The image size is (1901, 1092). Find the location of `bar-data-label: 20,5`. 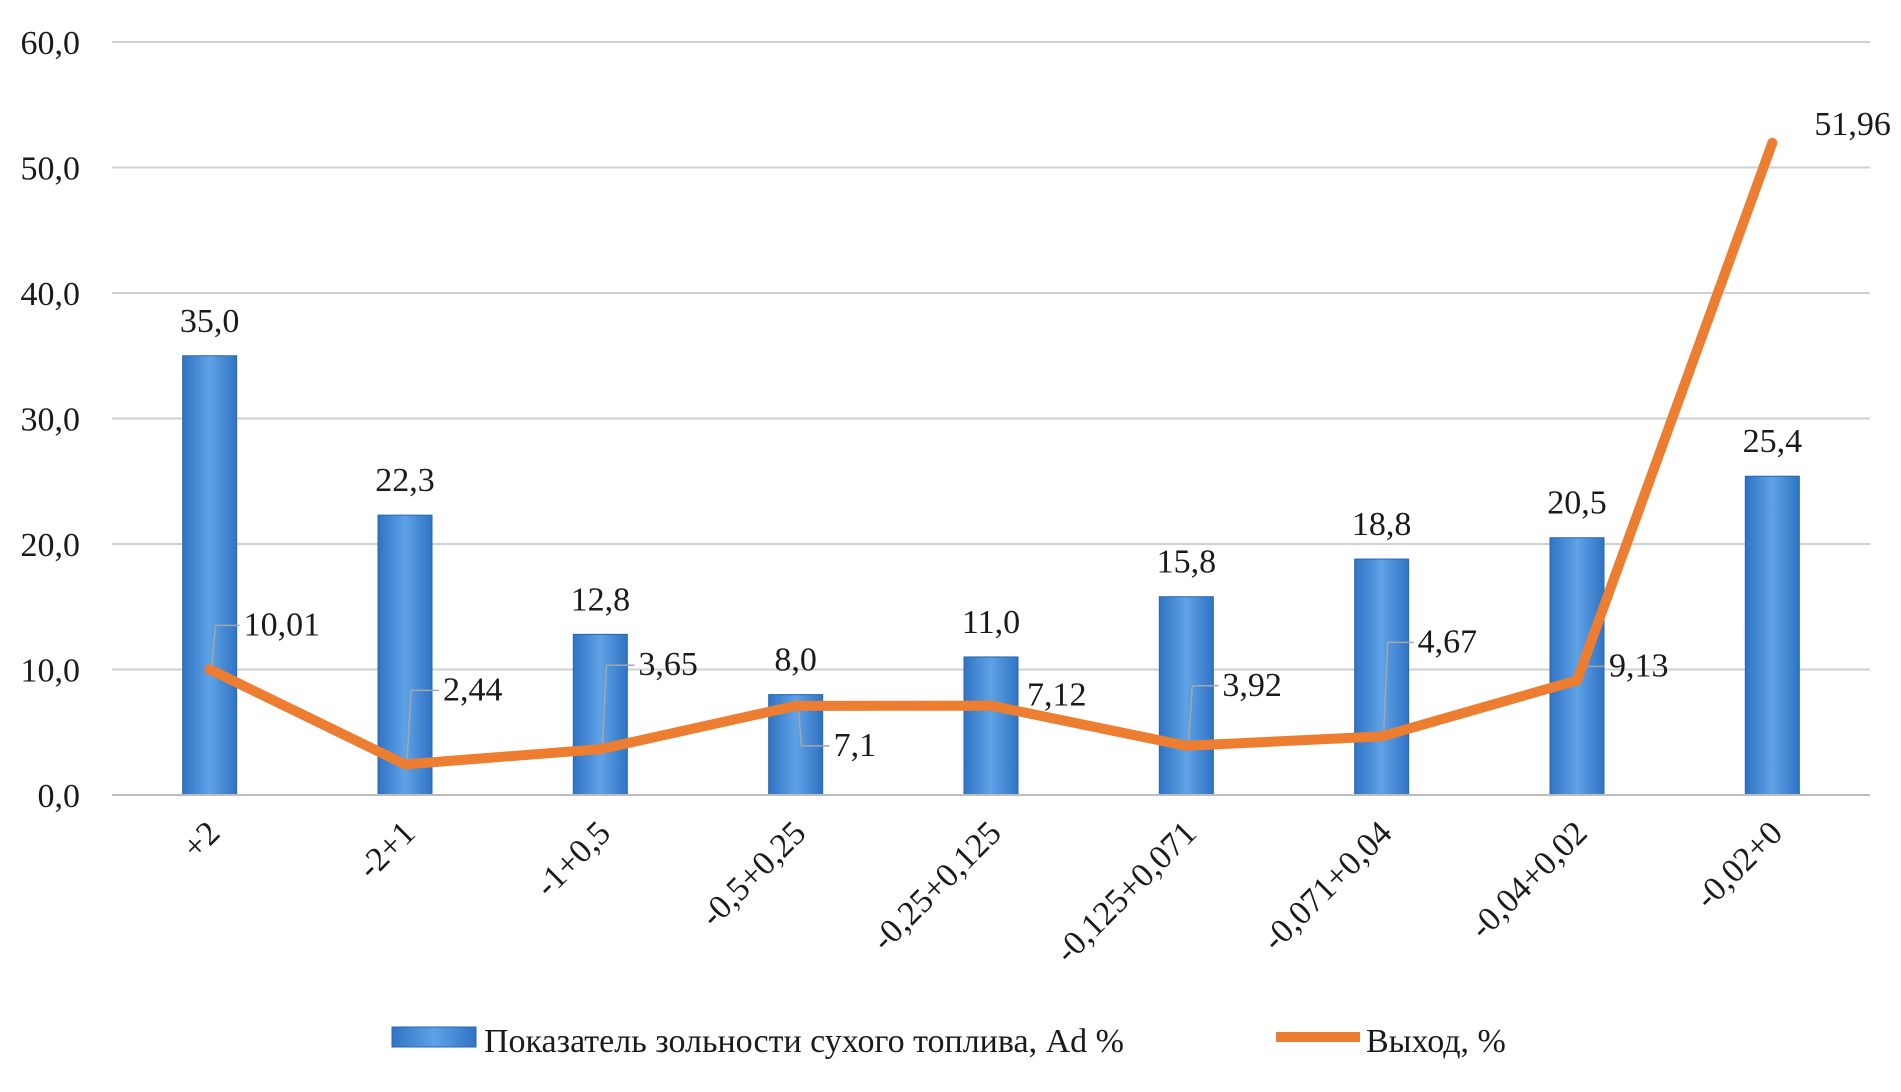

bar-data-label: 20,5 is located at coordinates (1577, 503).